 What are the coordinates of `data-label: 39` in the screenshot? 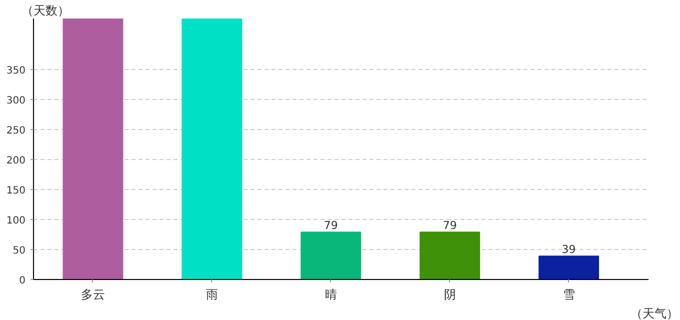 It's located at (569, 249).